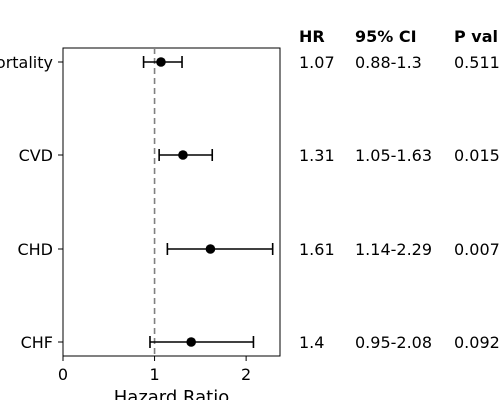  I want to click on table-header: HR 95% CI P val, so click(398, 36).